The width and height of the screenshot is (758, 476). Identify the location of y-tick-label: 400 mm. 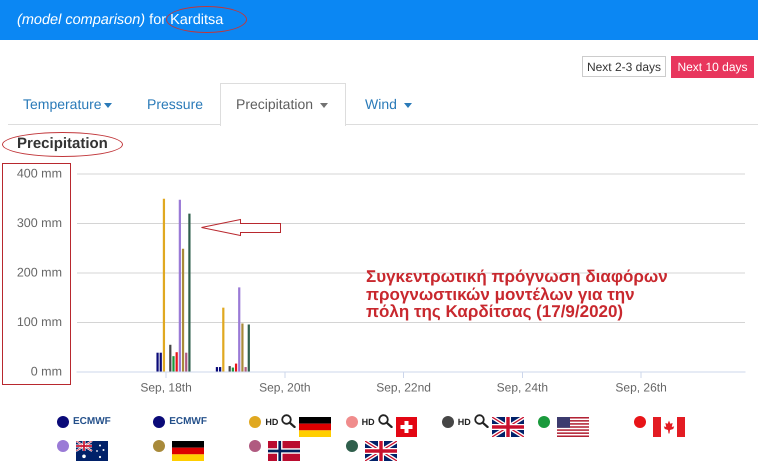
(39, 173).